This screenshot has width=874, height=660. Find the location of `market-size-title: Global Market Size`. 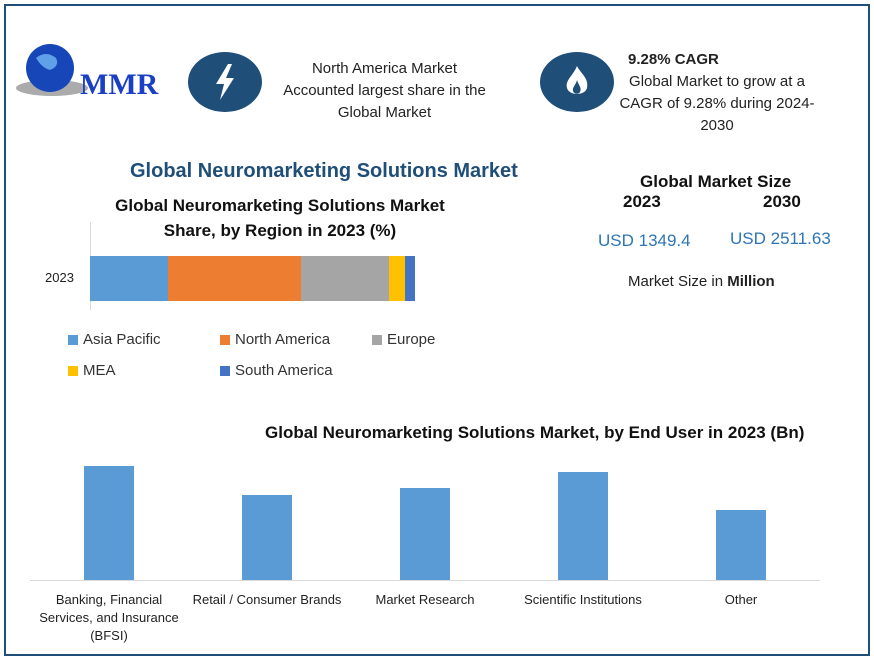

market-size-title: Global Market Size is located at coordinates (716, 181).